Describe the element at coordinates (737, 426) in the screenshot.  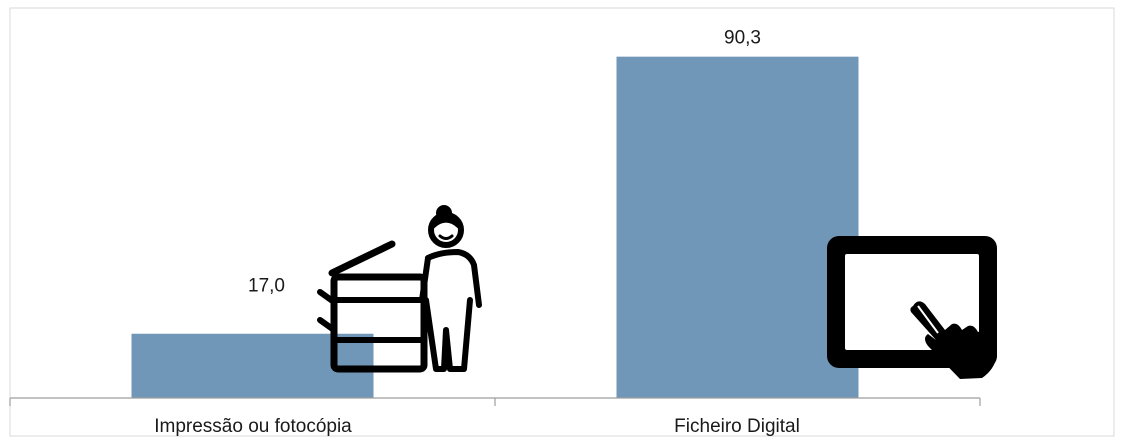
I see `x-tick-label: Ficheiro Digital` at that location.